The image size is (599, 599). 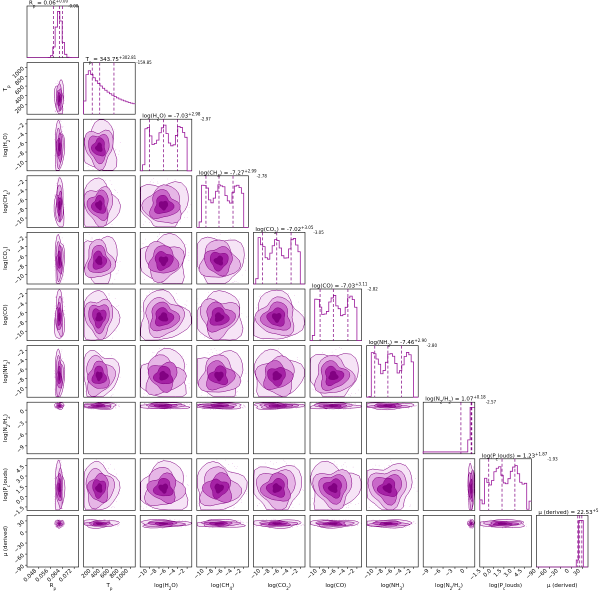 What do you see at coordinates (21, 259) in the screenshot?
I see `y-tick-4-2: −6` at bounding box center [21, 259].